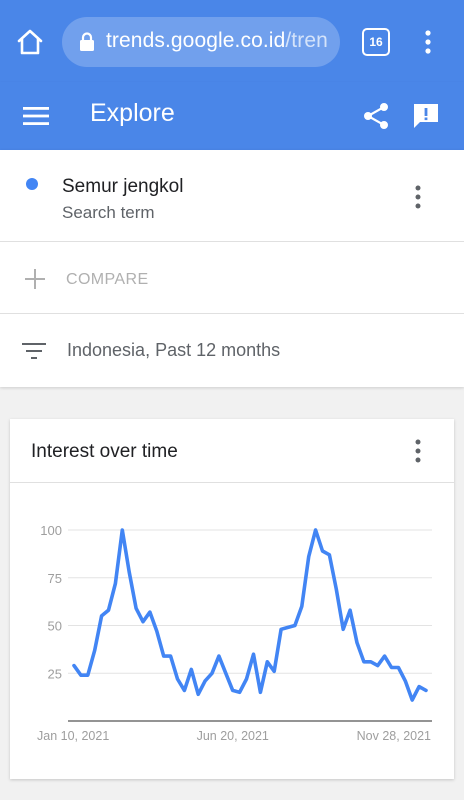 Image resolution: width=464 pixels, height=800 pixels. I want to click on y-tick-label: 100, so click(51, 530).